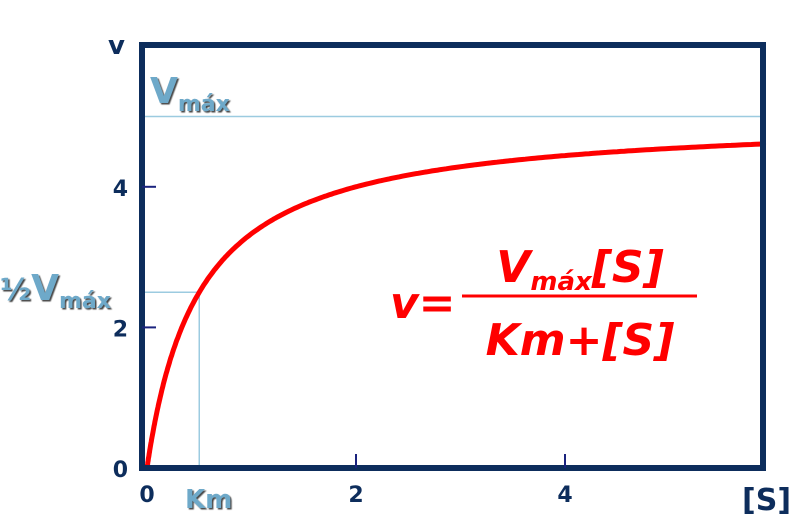 This screenshot has width=800, height=520. I want to click on y-axis-title: v, so click(116, 46).